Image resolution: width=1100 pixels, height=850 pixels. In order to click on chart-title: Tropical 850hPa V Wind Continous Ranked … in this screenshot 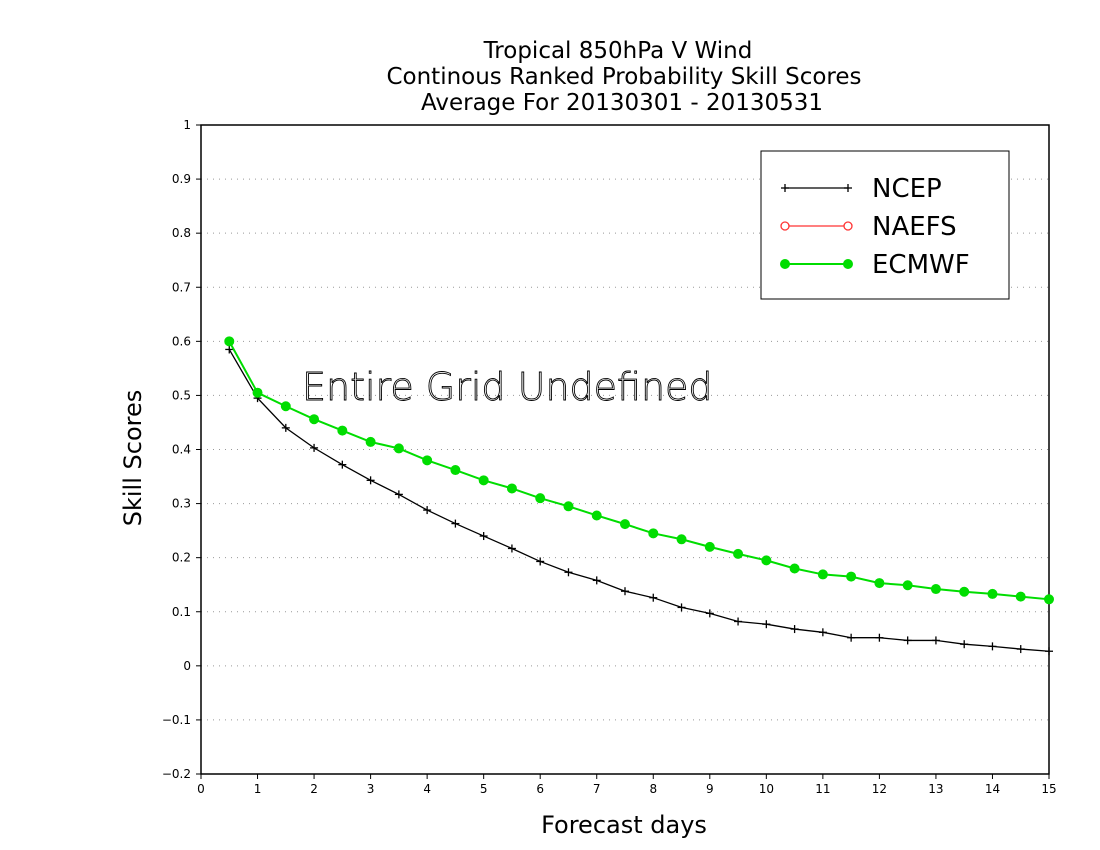, I will do `click(623, 77)`.